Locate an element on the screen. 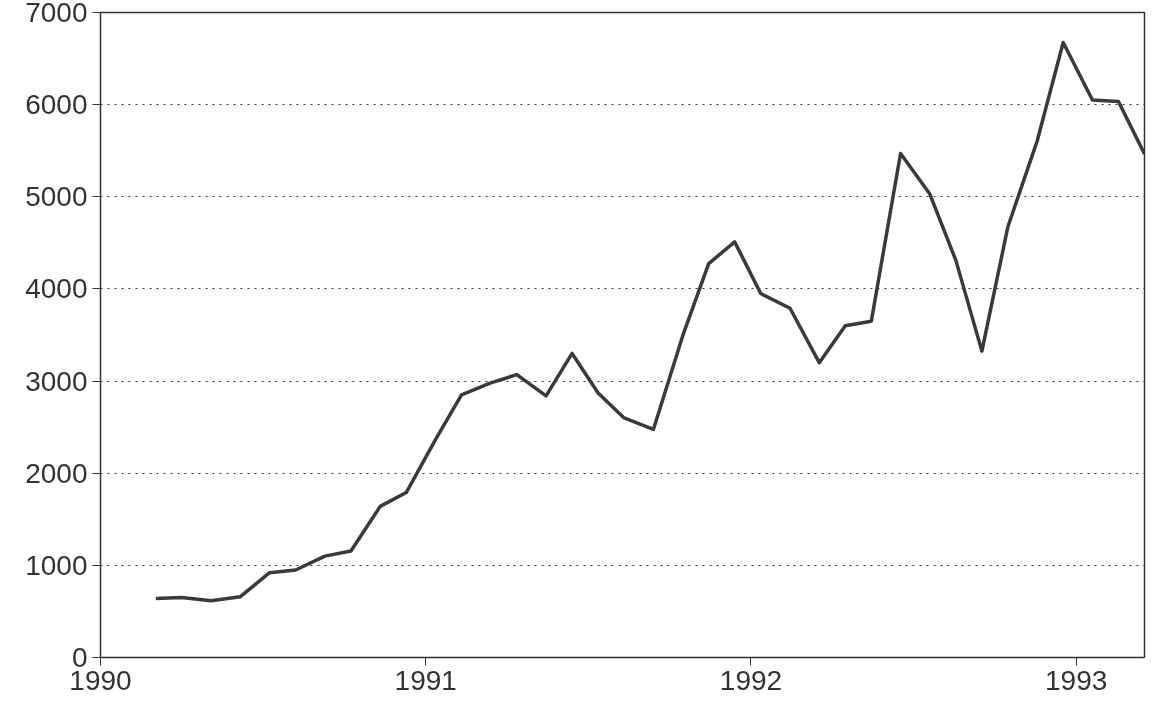 The image size is (1157, 719). x-tick-label: 1992 is located at coordinates (751, 680).